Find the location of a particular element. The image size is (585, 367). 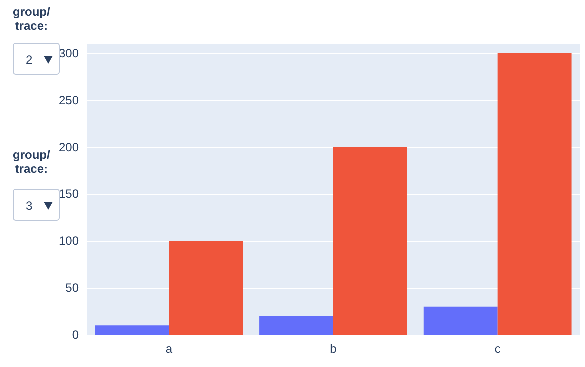

y-tick-label: 100 is located at coordinates (69, 241).